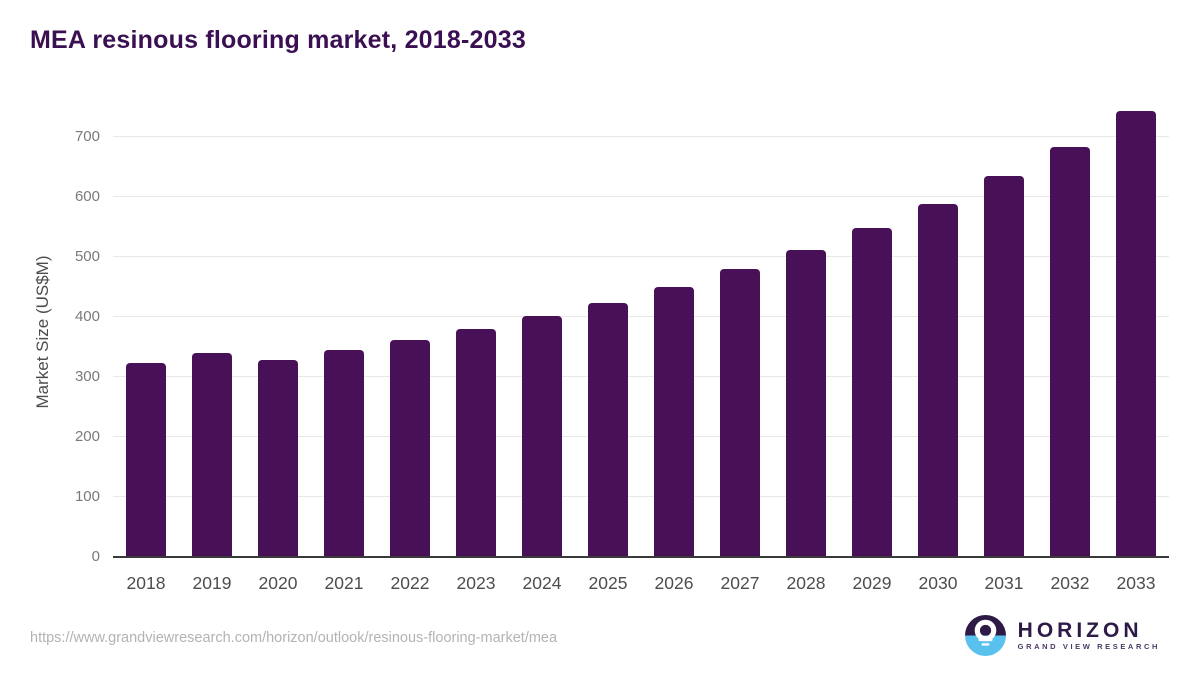 Image resolution: width=1200 pixels, height=675 pixels. What do you see at coordinates (278, 458) in the screenshot?
I see `bar-2020` at bounding box center [278, 458].